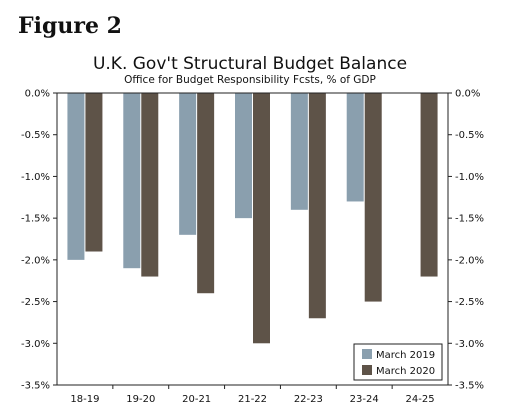 This screenshot has width=510, height=417. Describe the element at coordinates (405, 371) in the screenshot. I see `legend-label-march-2020: March 2020` at that location.